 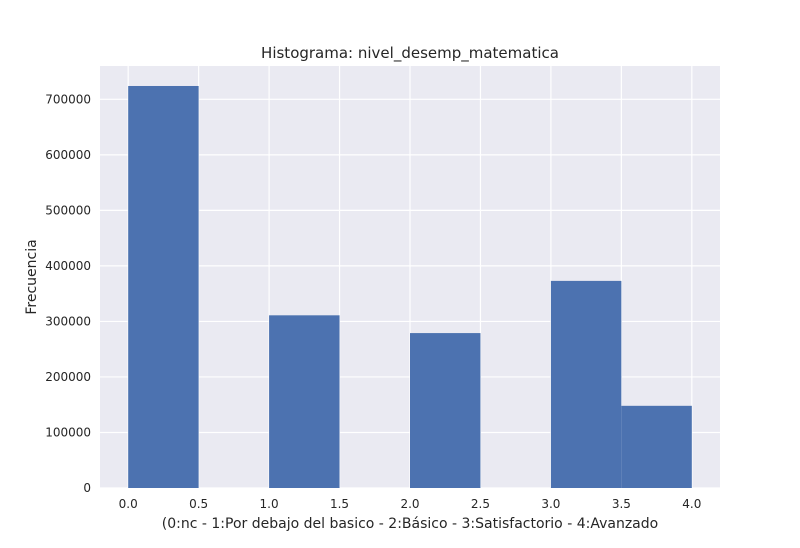 I want to click on y-tick-label: 400000, so click(x=68, y=266).